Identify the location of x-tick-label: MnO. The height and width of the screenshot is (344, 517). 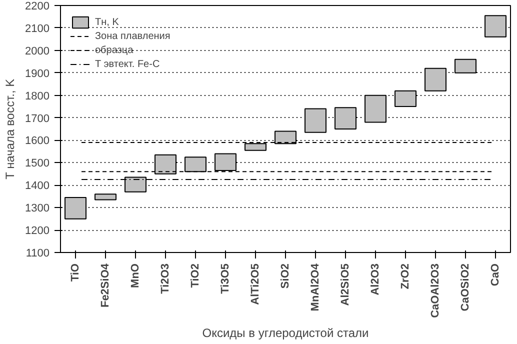
(136, 275).